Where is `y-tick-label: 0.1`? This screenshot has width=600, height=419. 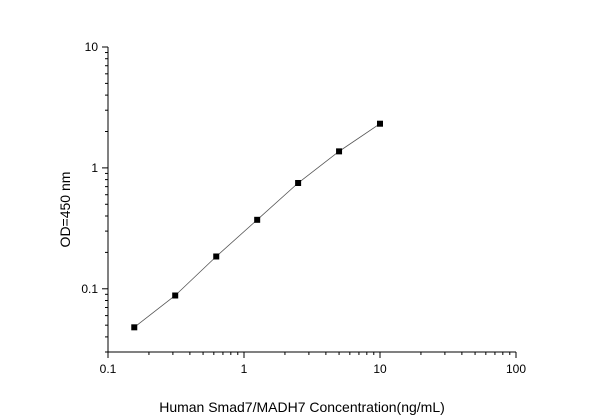
y-tick-label: 0.1 is located at coordinates (89, 289).